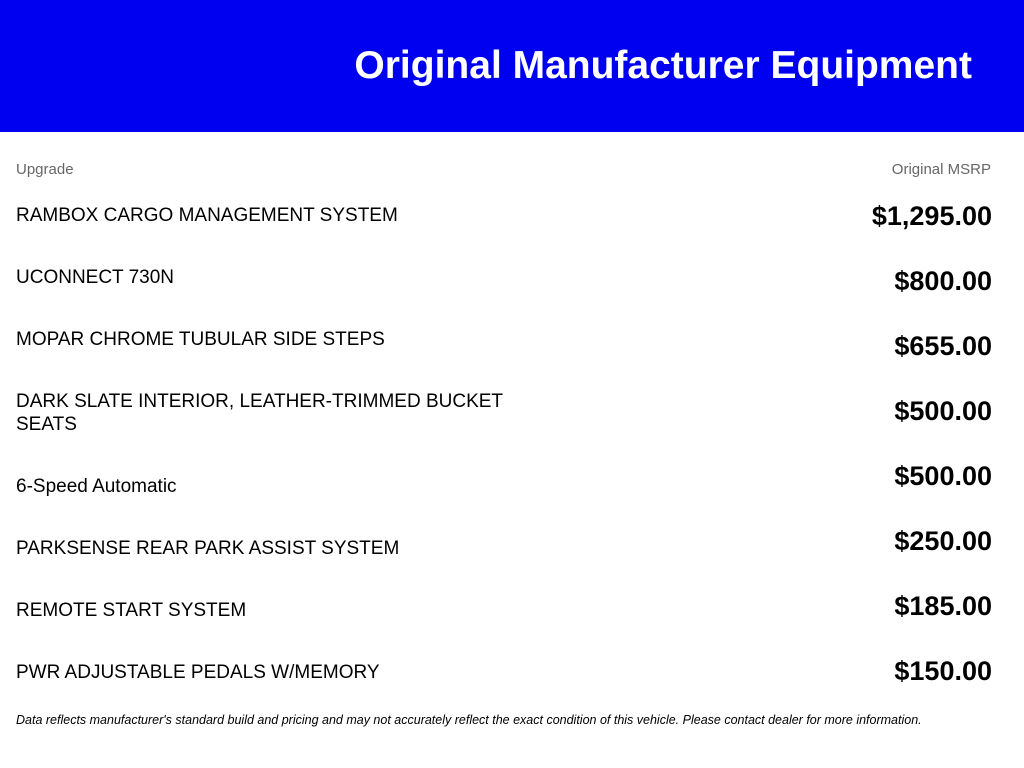 The image size is (1024, 768). Describe the element at coordinates (663, 65) in the screenshot. I see `page-title: Original Manufacturer Equipment` at that location.